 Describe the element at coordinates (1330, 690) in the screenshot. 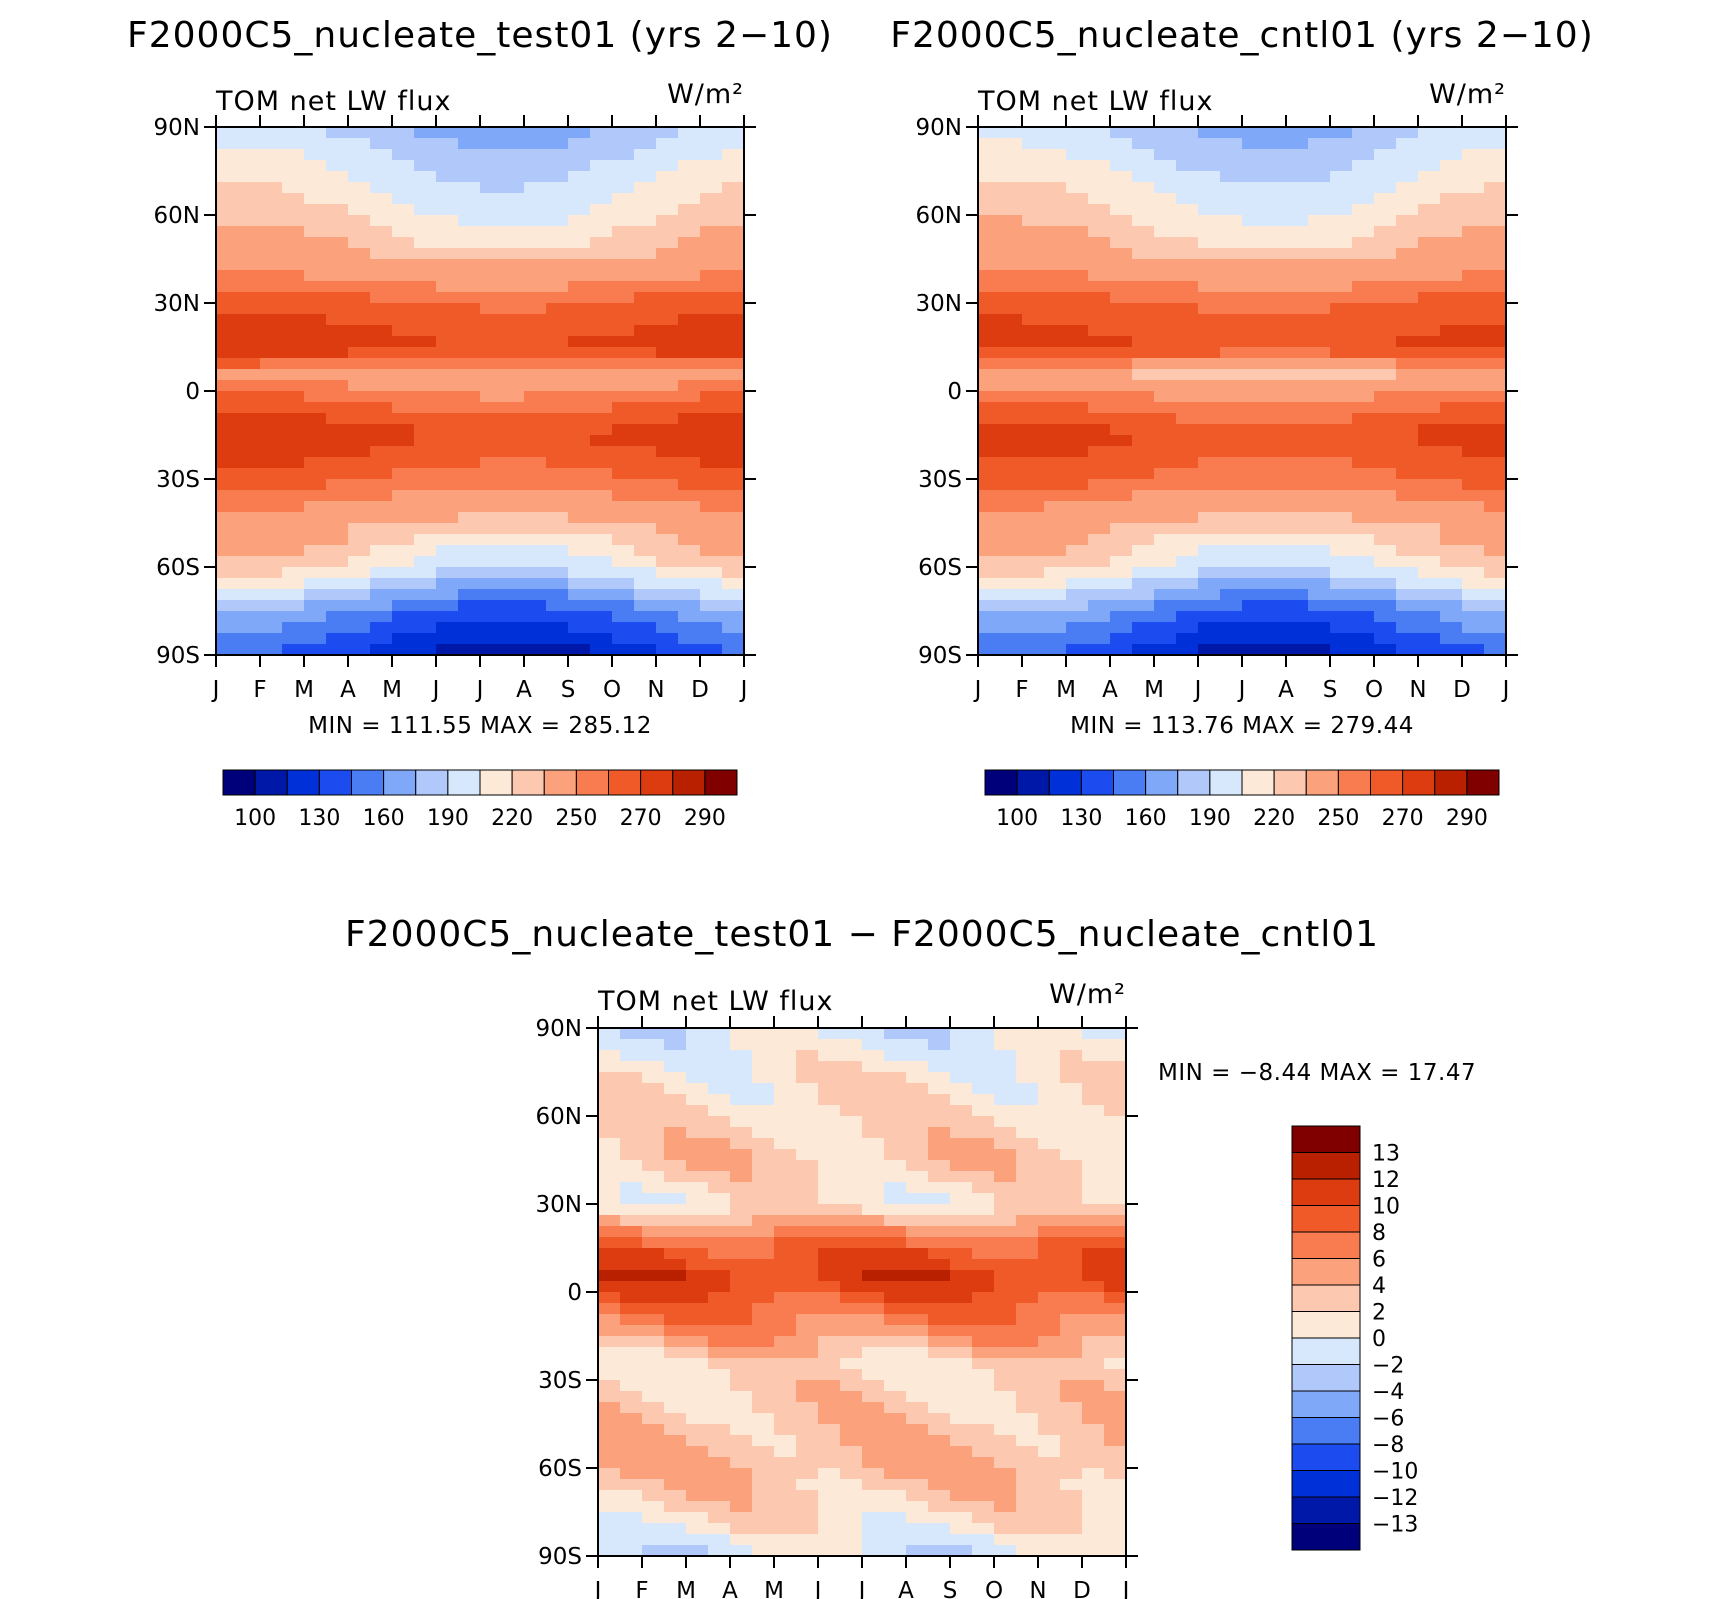

I see `x-tick-label: S` at that location.